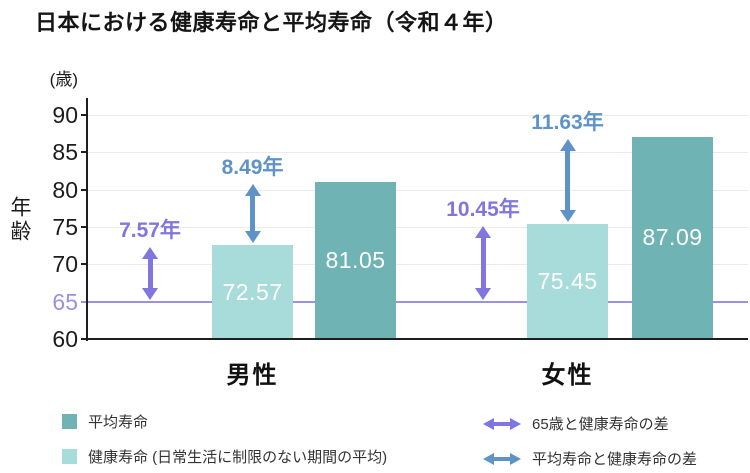 The width and height of the screenshot is (750, 473). I want to click on legend-swatch-healthy-icon, so click(69, 456).